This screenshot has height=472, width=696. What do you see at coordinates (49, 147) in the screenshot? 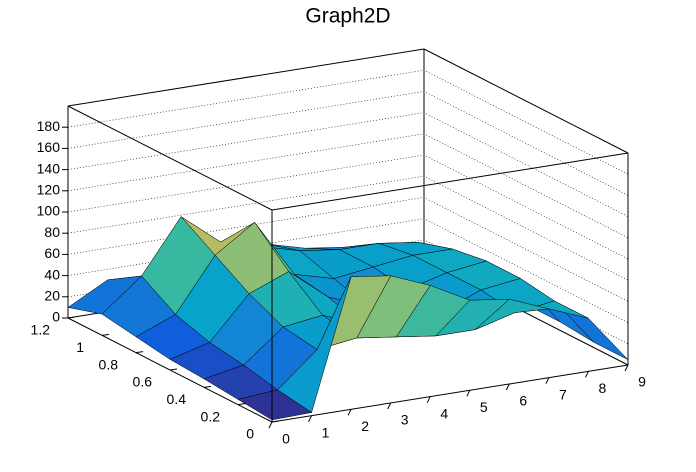
I see `z-tick-label: 160` at bounding box center [49, 147].